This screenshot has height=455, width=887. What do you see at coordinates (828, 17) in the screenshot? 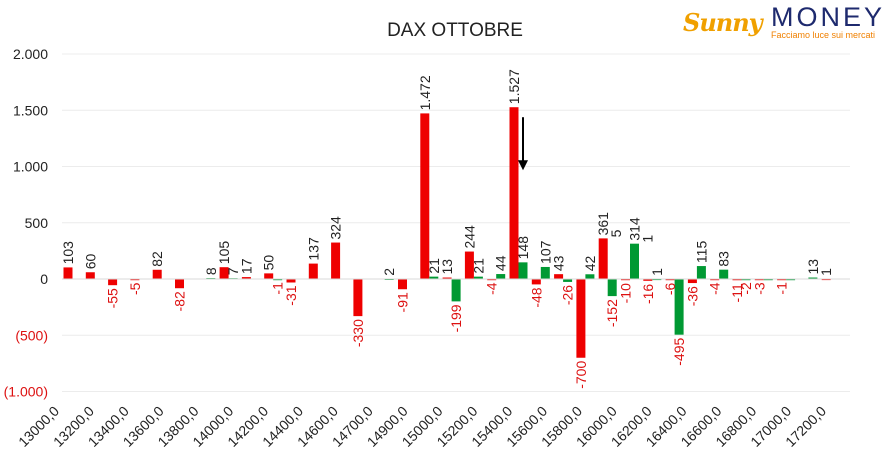
I see `logo-brand-right: MONEY` at bounding box center [828, 17].